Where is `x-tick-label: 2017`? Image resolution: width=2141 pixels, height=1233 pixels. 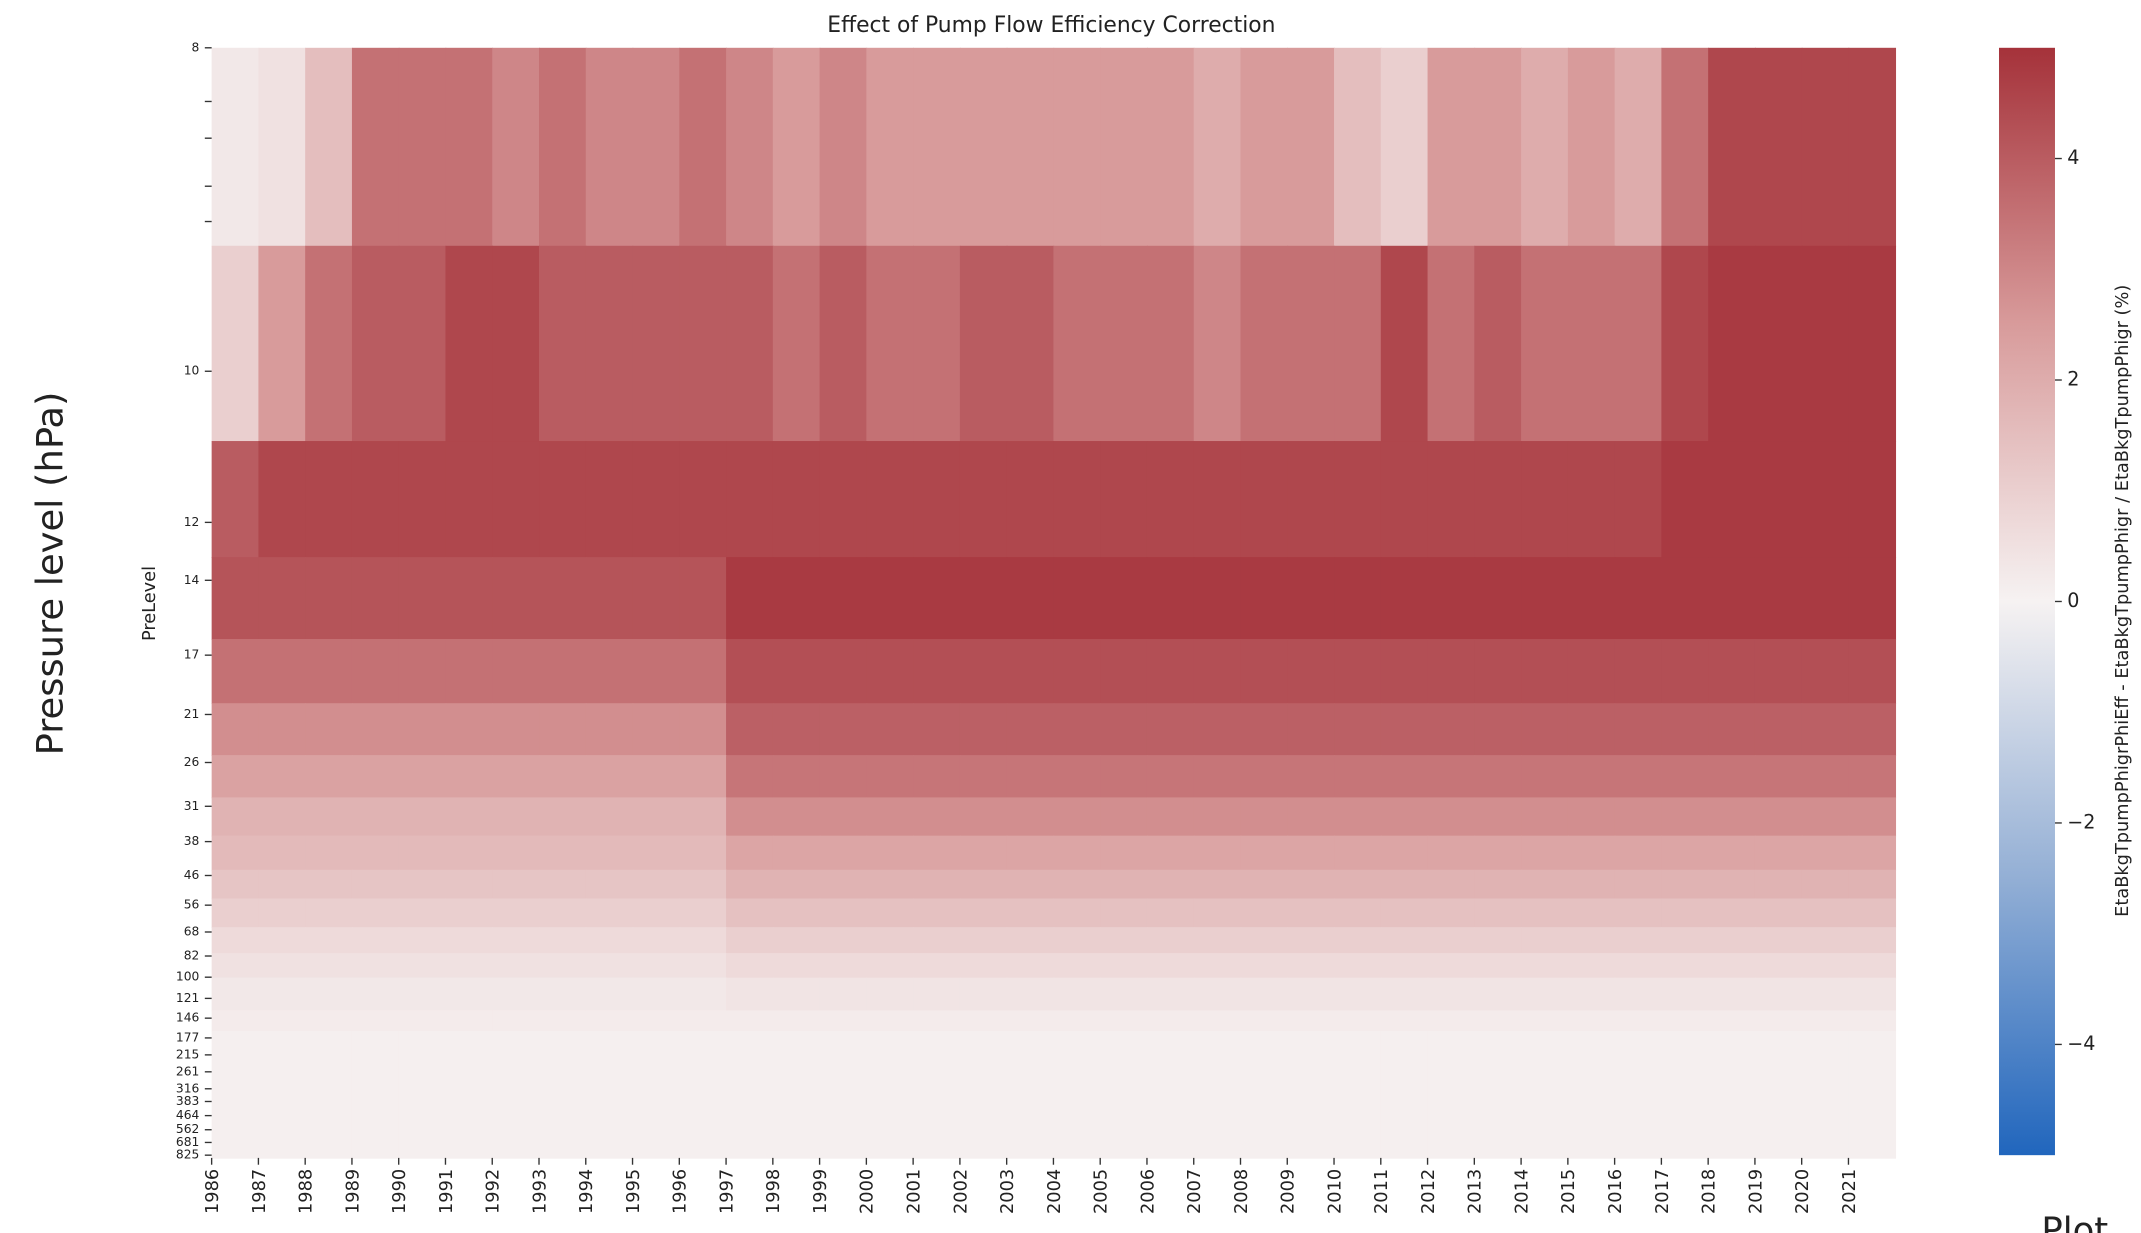
x-tick-label: 2017 is located at coordinates (1663, 1191).